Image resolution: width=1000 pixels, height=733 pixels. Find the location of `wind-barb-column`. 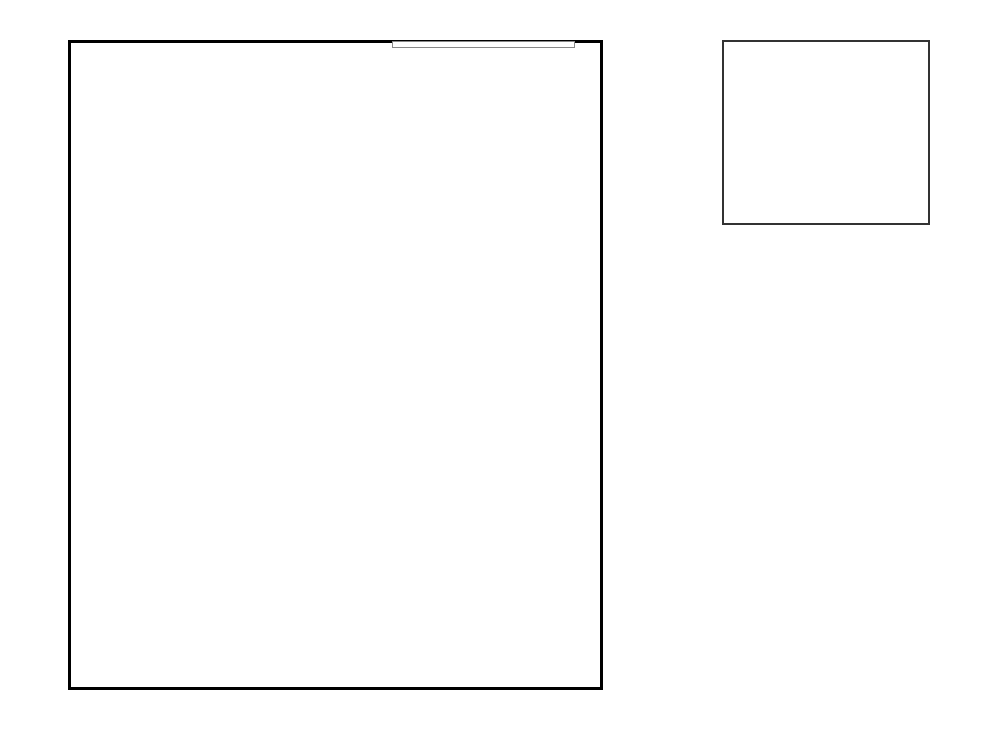

wind-barb-column is located at coordinates (670, 368).